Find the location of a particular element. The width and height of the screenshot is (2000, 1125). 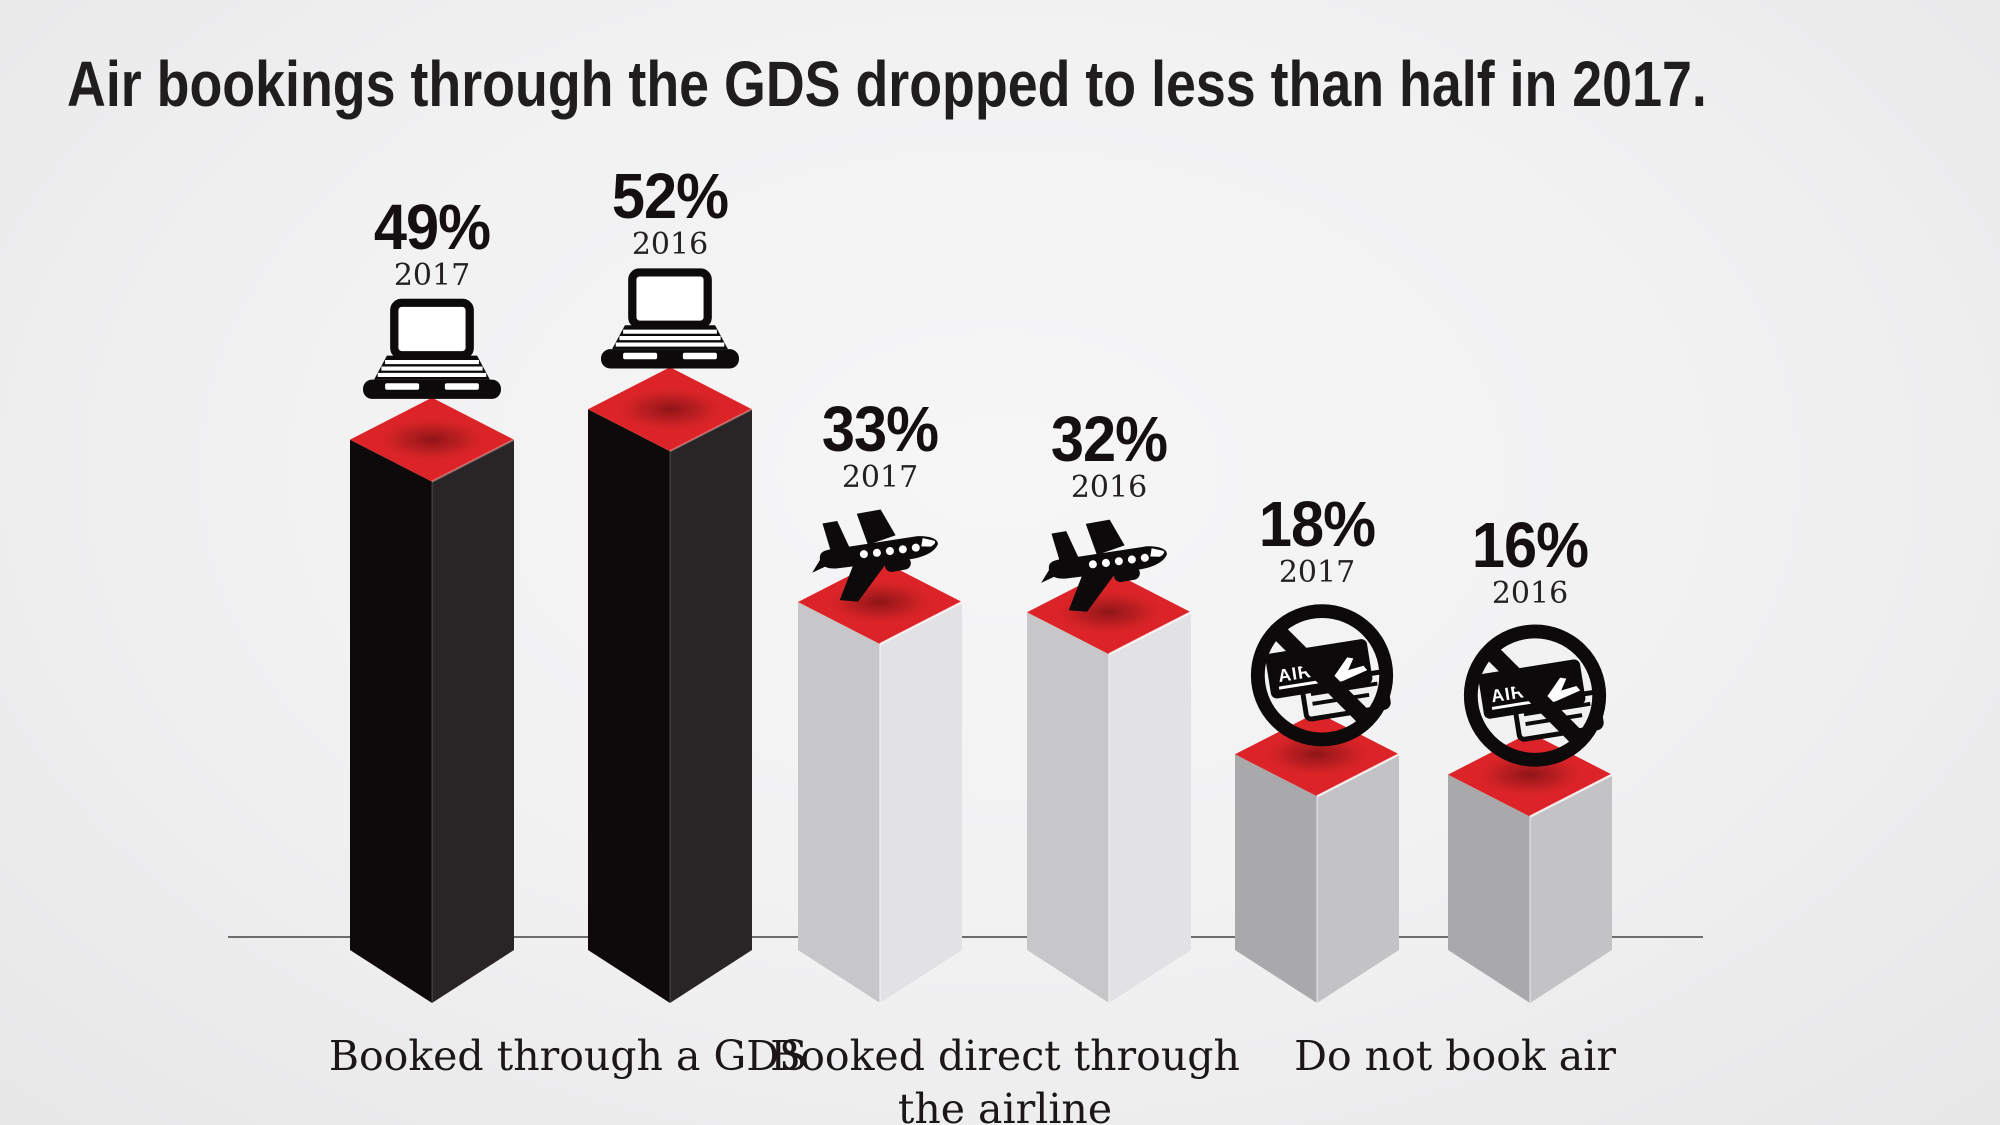

bar-column-2016-32% is located at coordinates (1109, 786).